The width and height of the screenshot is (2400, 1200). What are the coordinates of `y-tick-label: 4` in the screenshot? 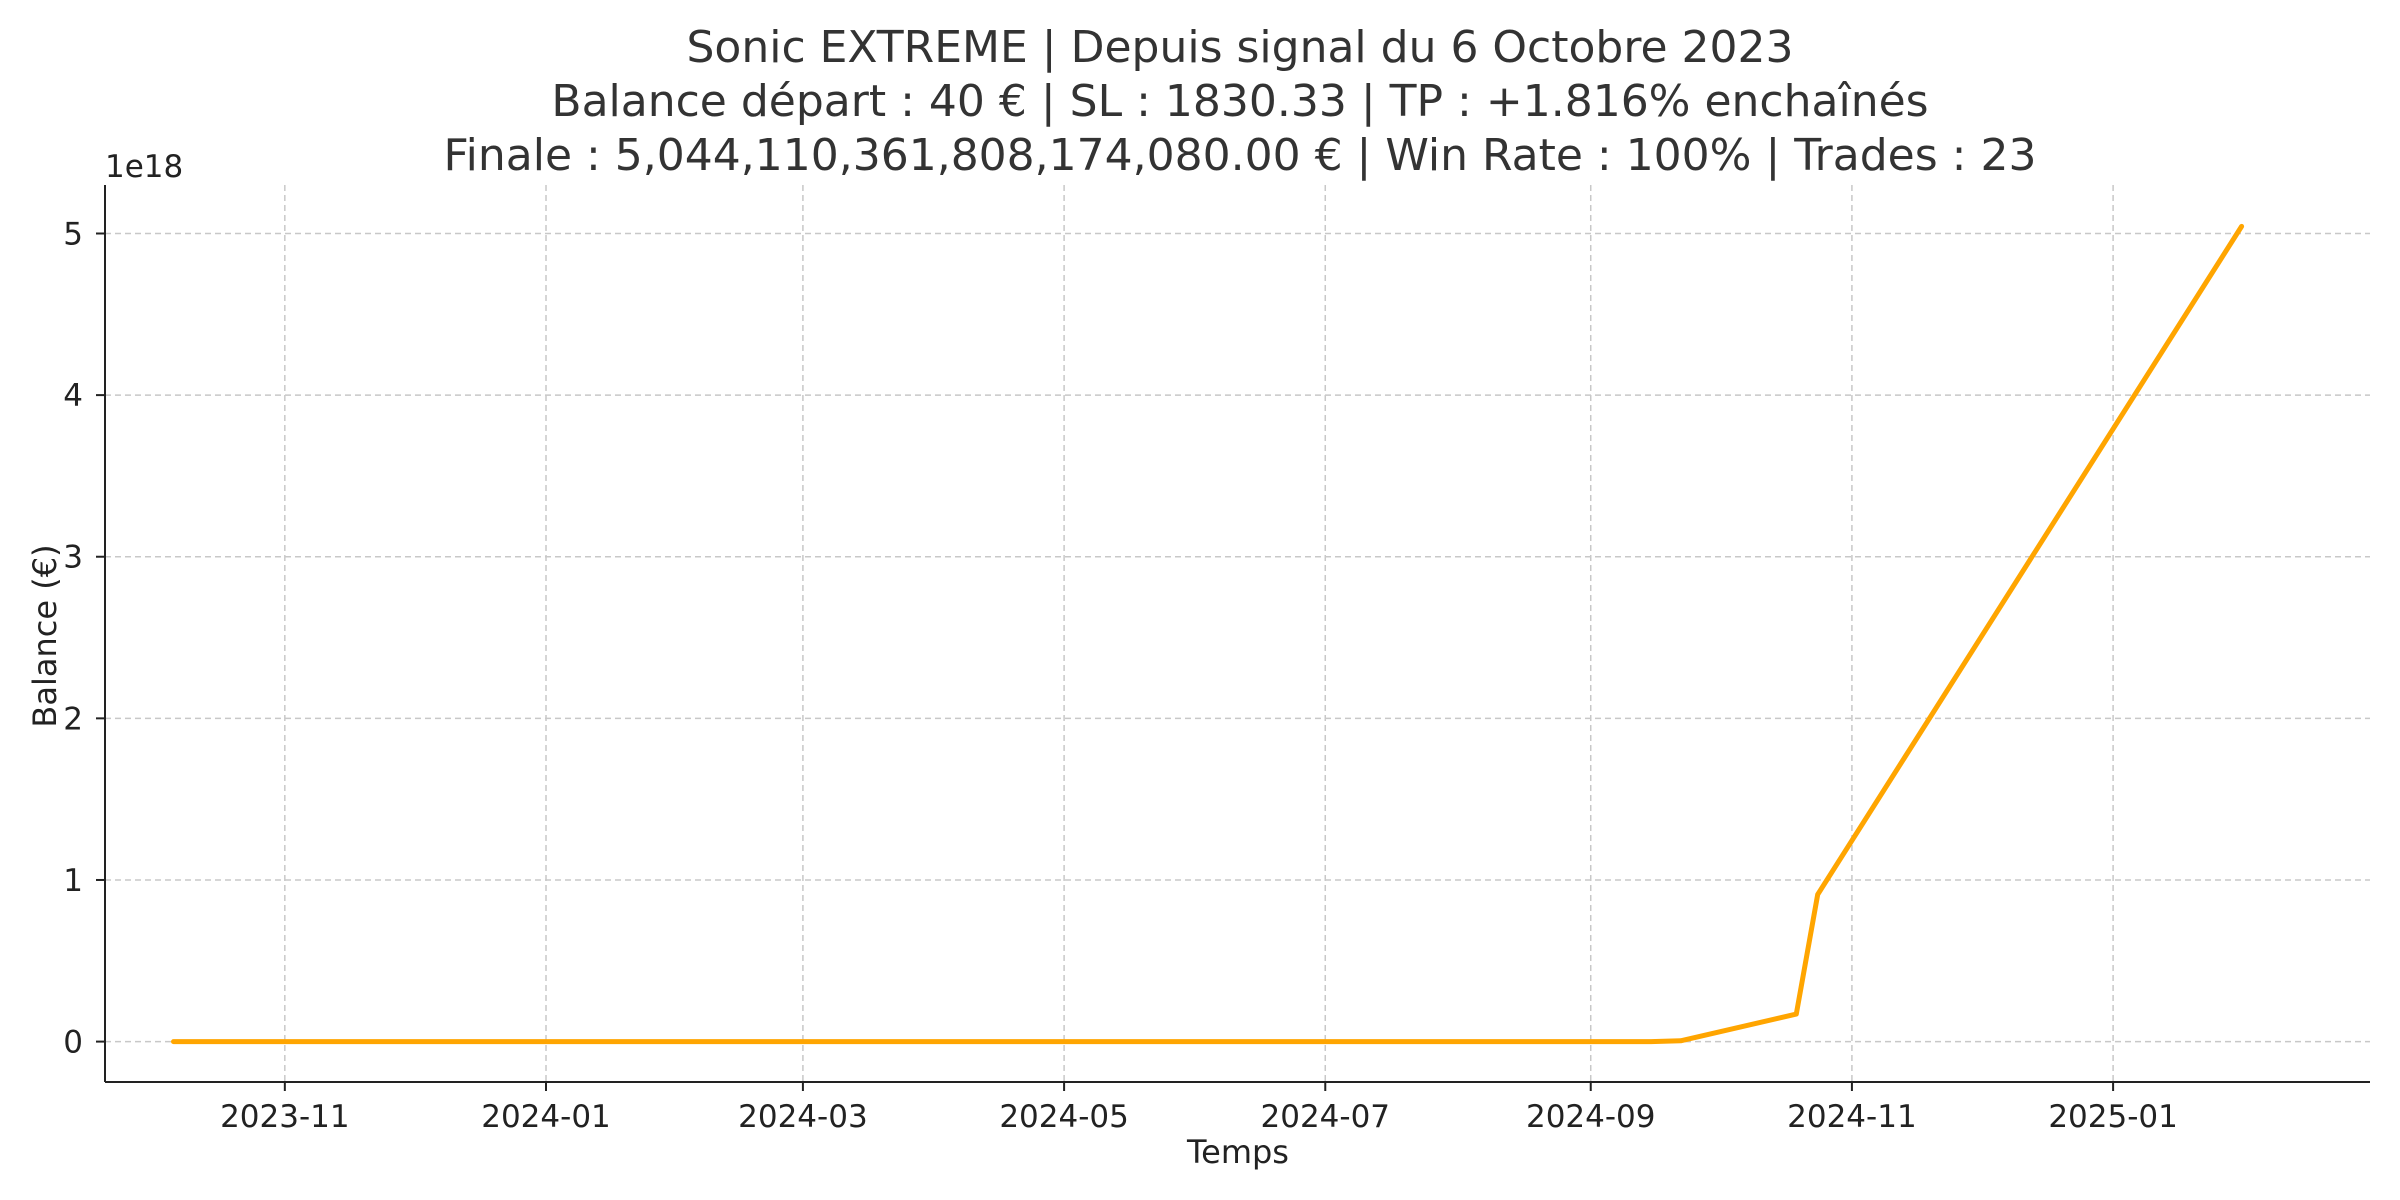 It's located at (73, 396).